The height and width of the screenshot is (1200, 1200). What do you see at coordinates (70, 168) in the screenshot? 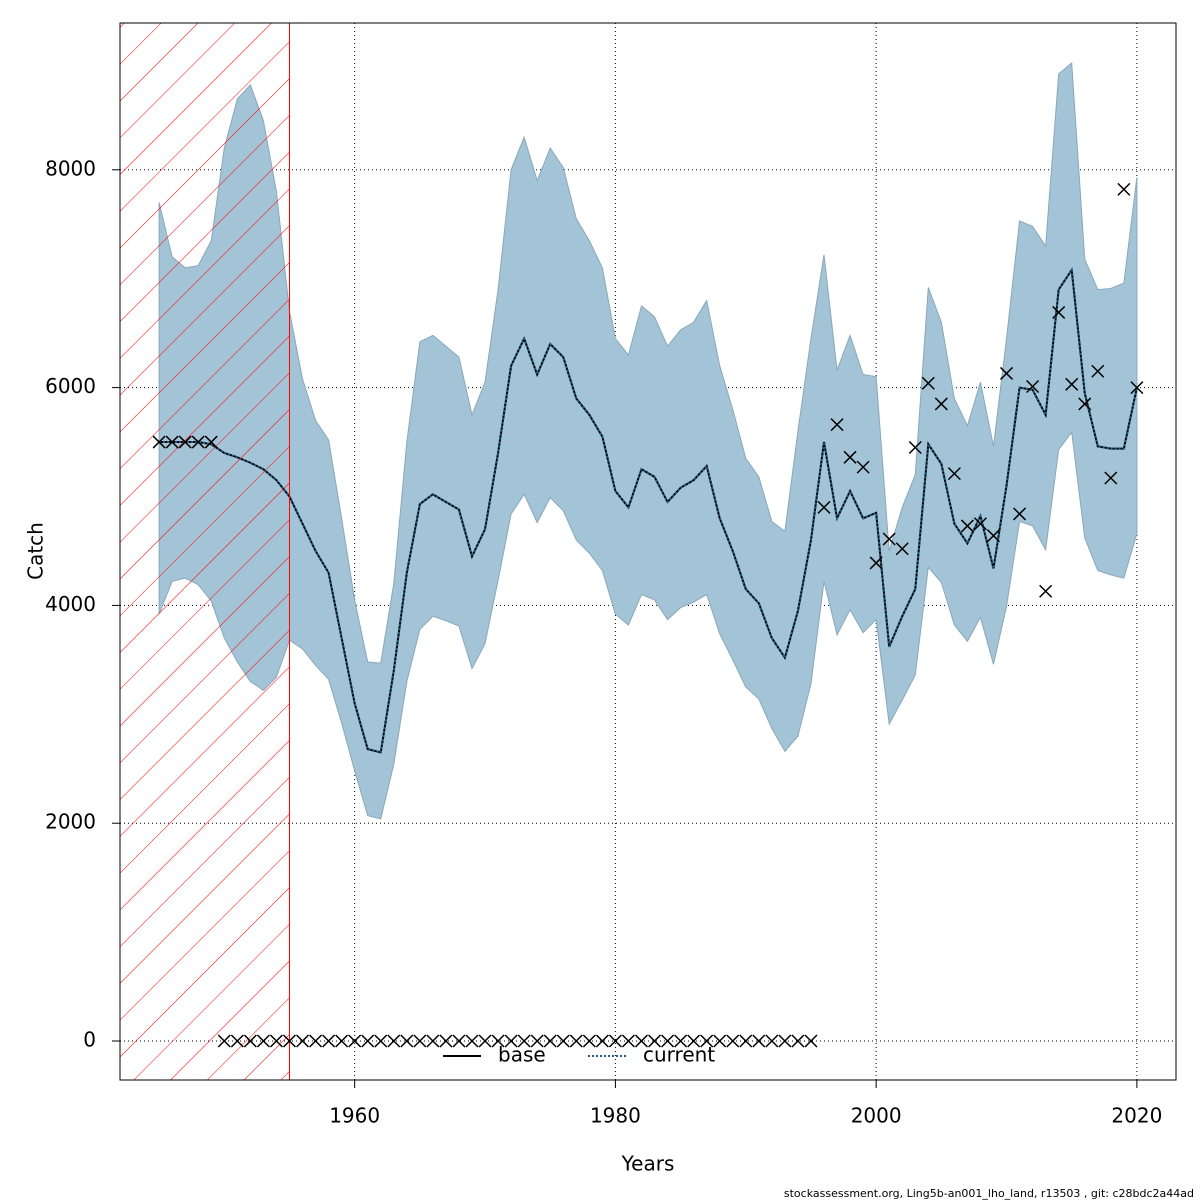
I see `y-tick-label: 8000` at bounding box center [70, 168].